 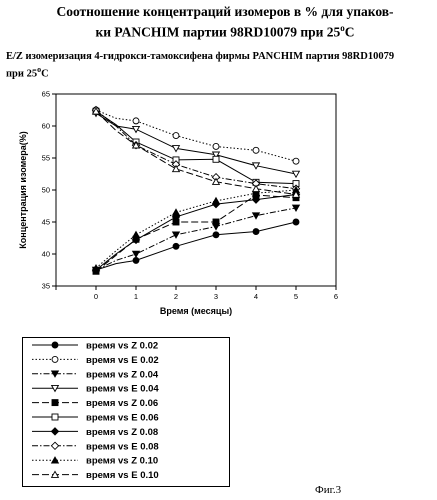 I want to click on y-tick-label: 55, so click(x=46, y=158).